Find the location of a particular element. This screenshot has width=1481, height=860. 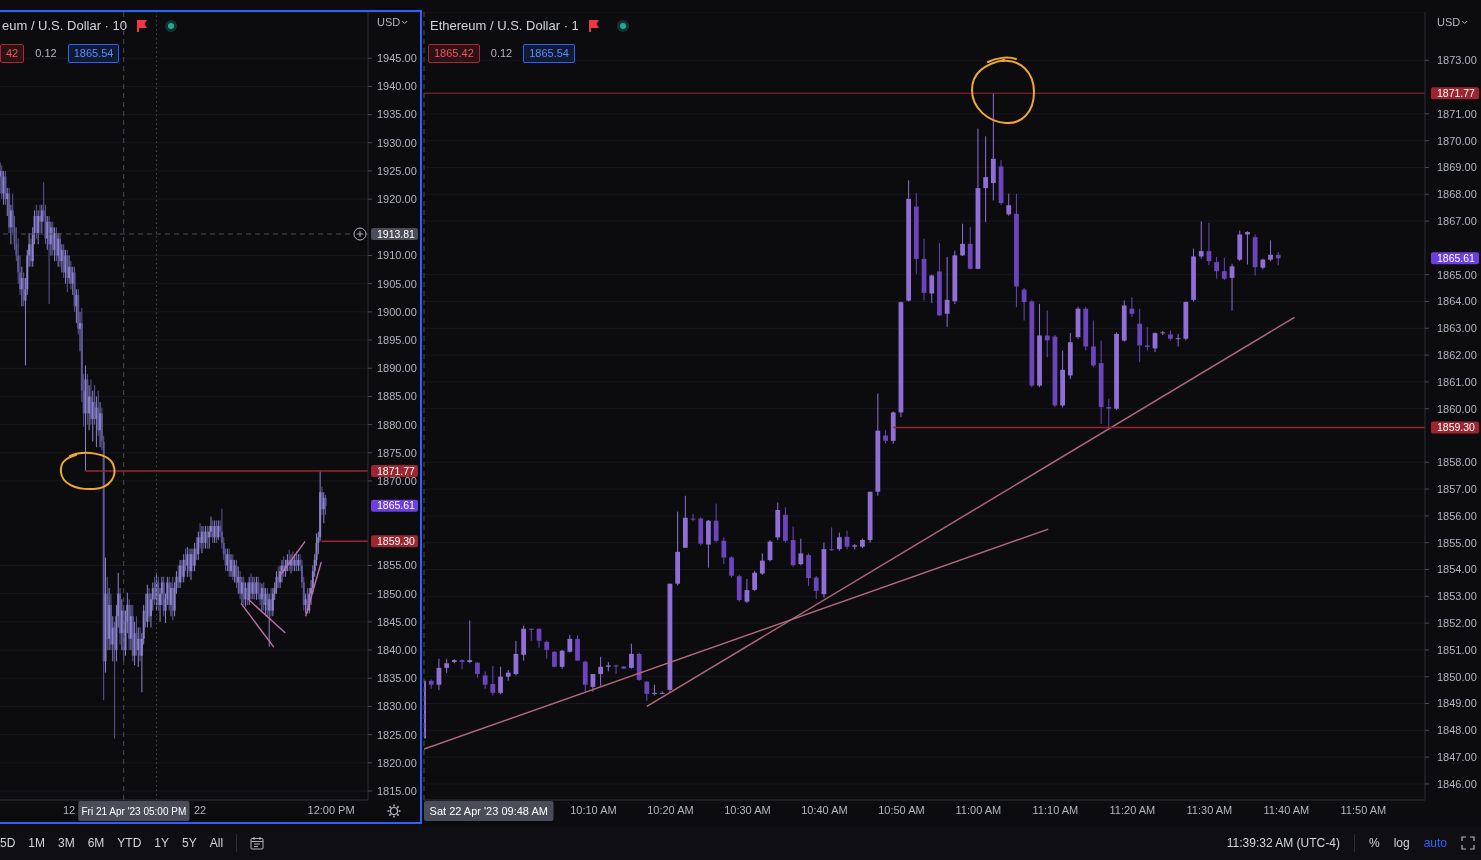

y-tick-label: 1880.00 is located at coordinates (397, 424).